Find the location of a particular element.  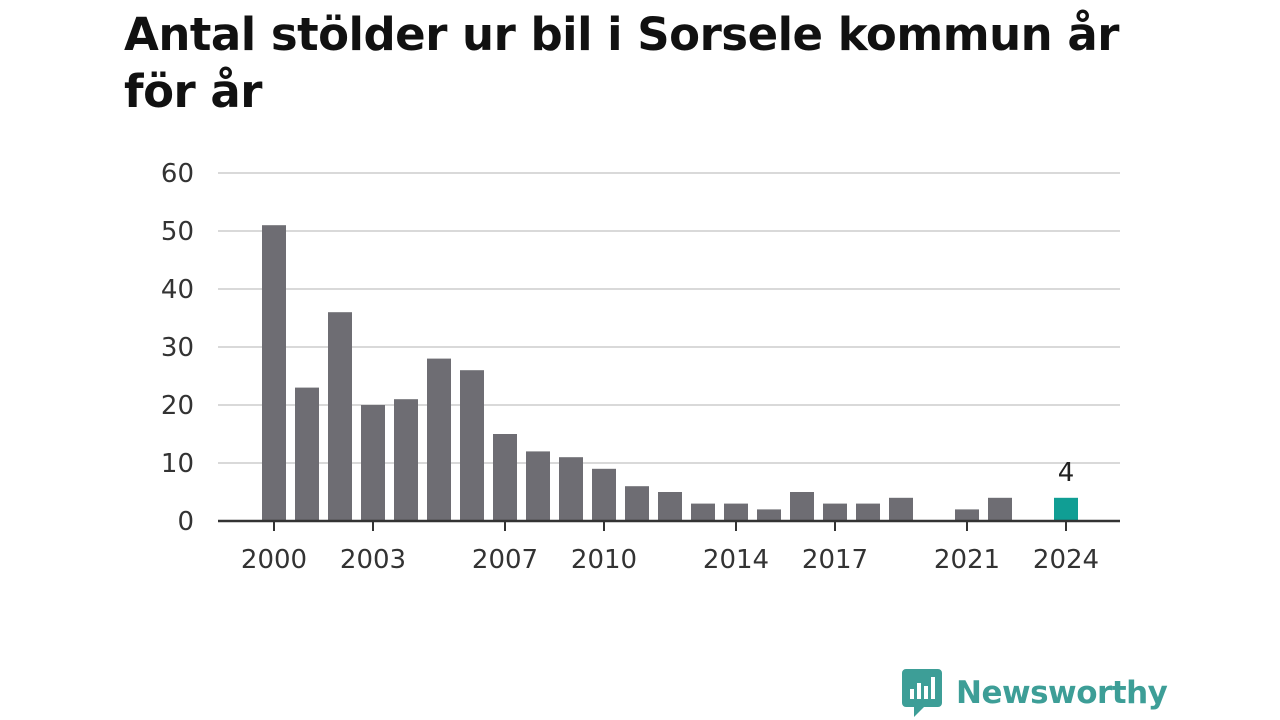

y-tick-label: 50 is located at coordinates (177, 232).